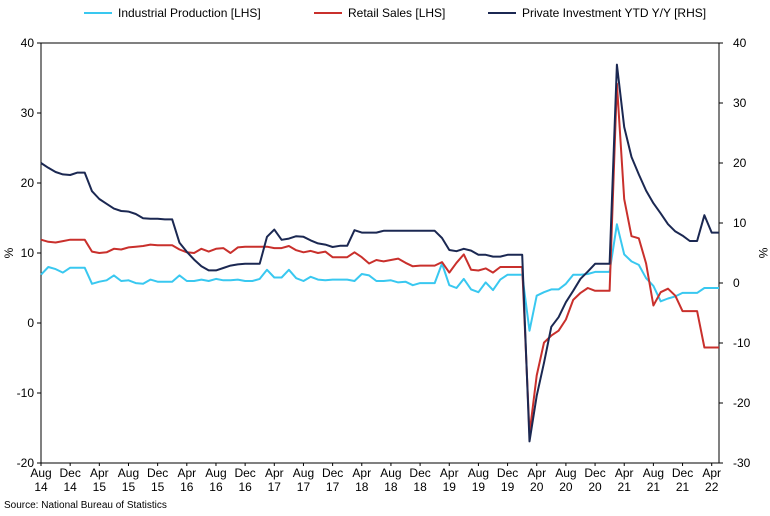 This screenshot has height=516, width=770. Describe the element at coordinates (28, 43) in the screenshot. I see `left-tick-label: 40` at that location.